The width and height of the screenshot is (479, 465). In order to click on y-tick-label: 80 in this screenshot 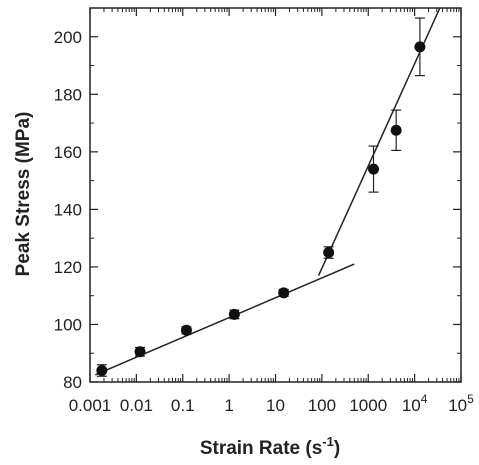, I will do `click(72, 382)`.